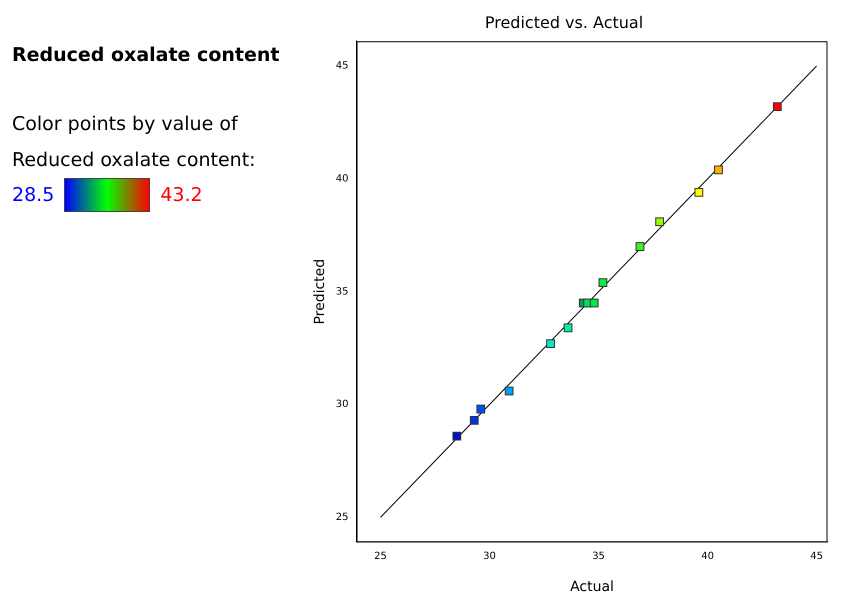 This screenshot has height=607, width=842. Describe the element at coordinates (380, 556) in the screenshot. I see `x-tick-label: 25` at that location.